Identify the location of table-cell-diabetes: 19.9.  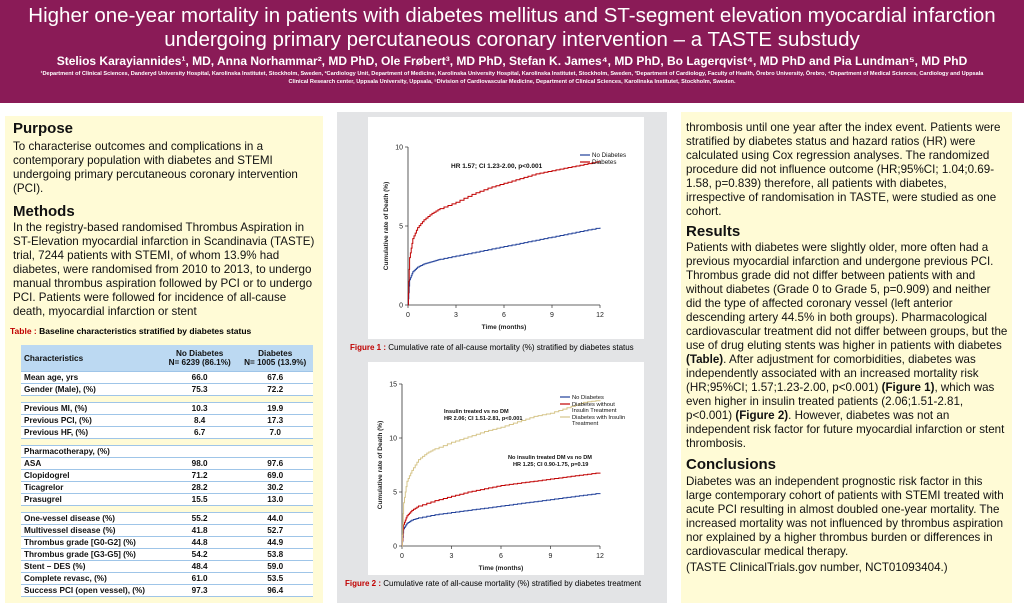
(275, 408).